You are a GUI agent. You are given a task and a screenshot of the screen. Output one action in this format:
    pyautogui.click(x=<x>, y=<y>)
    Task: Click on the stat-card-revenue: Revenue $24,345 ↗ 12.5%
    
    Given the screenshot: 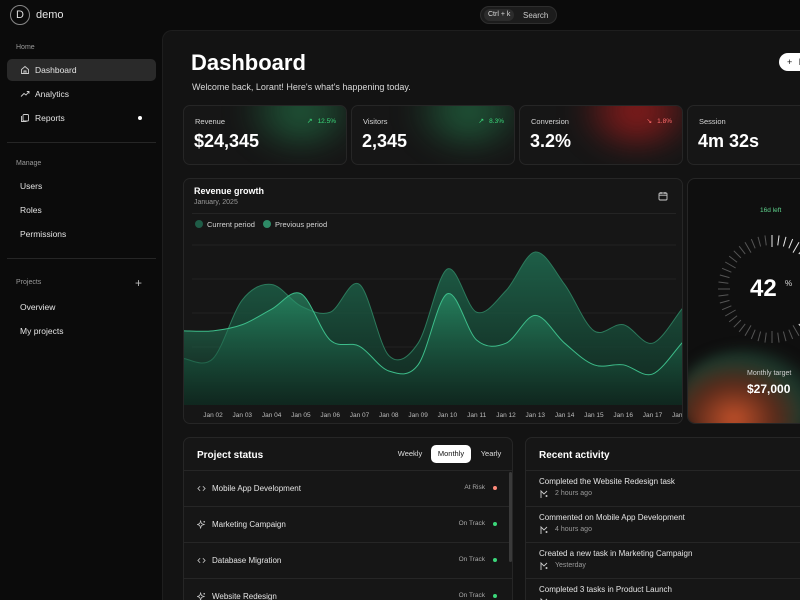 What is the action you would take?
    pyautogui.click(x=265, y=135)
    